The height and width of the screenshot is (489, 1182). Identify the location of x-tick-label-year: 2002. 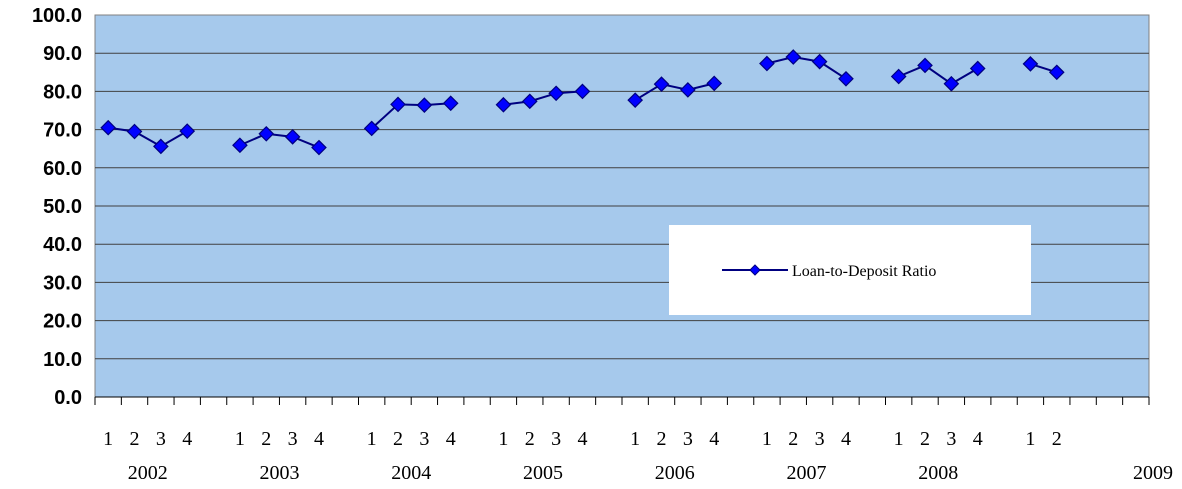
(148, 473).